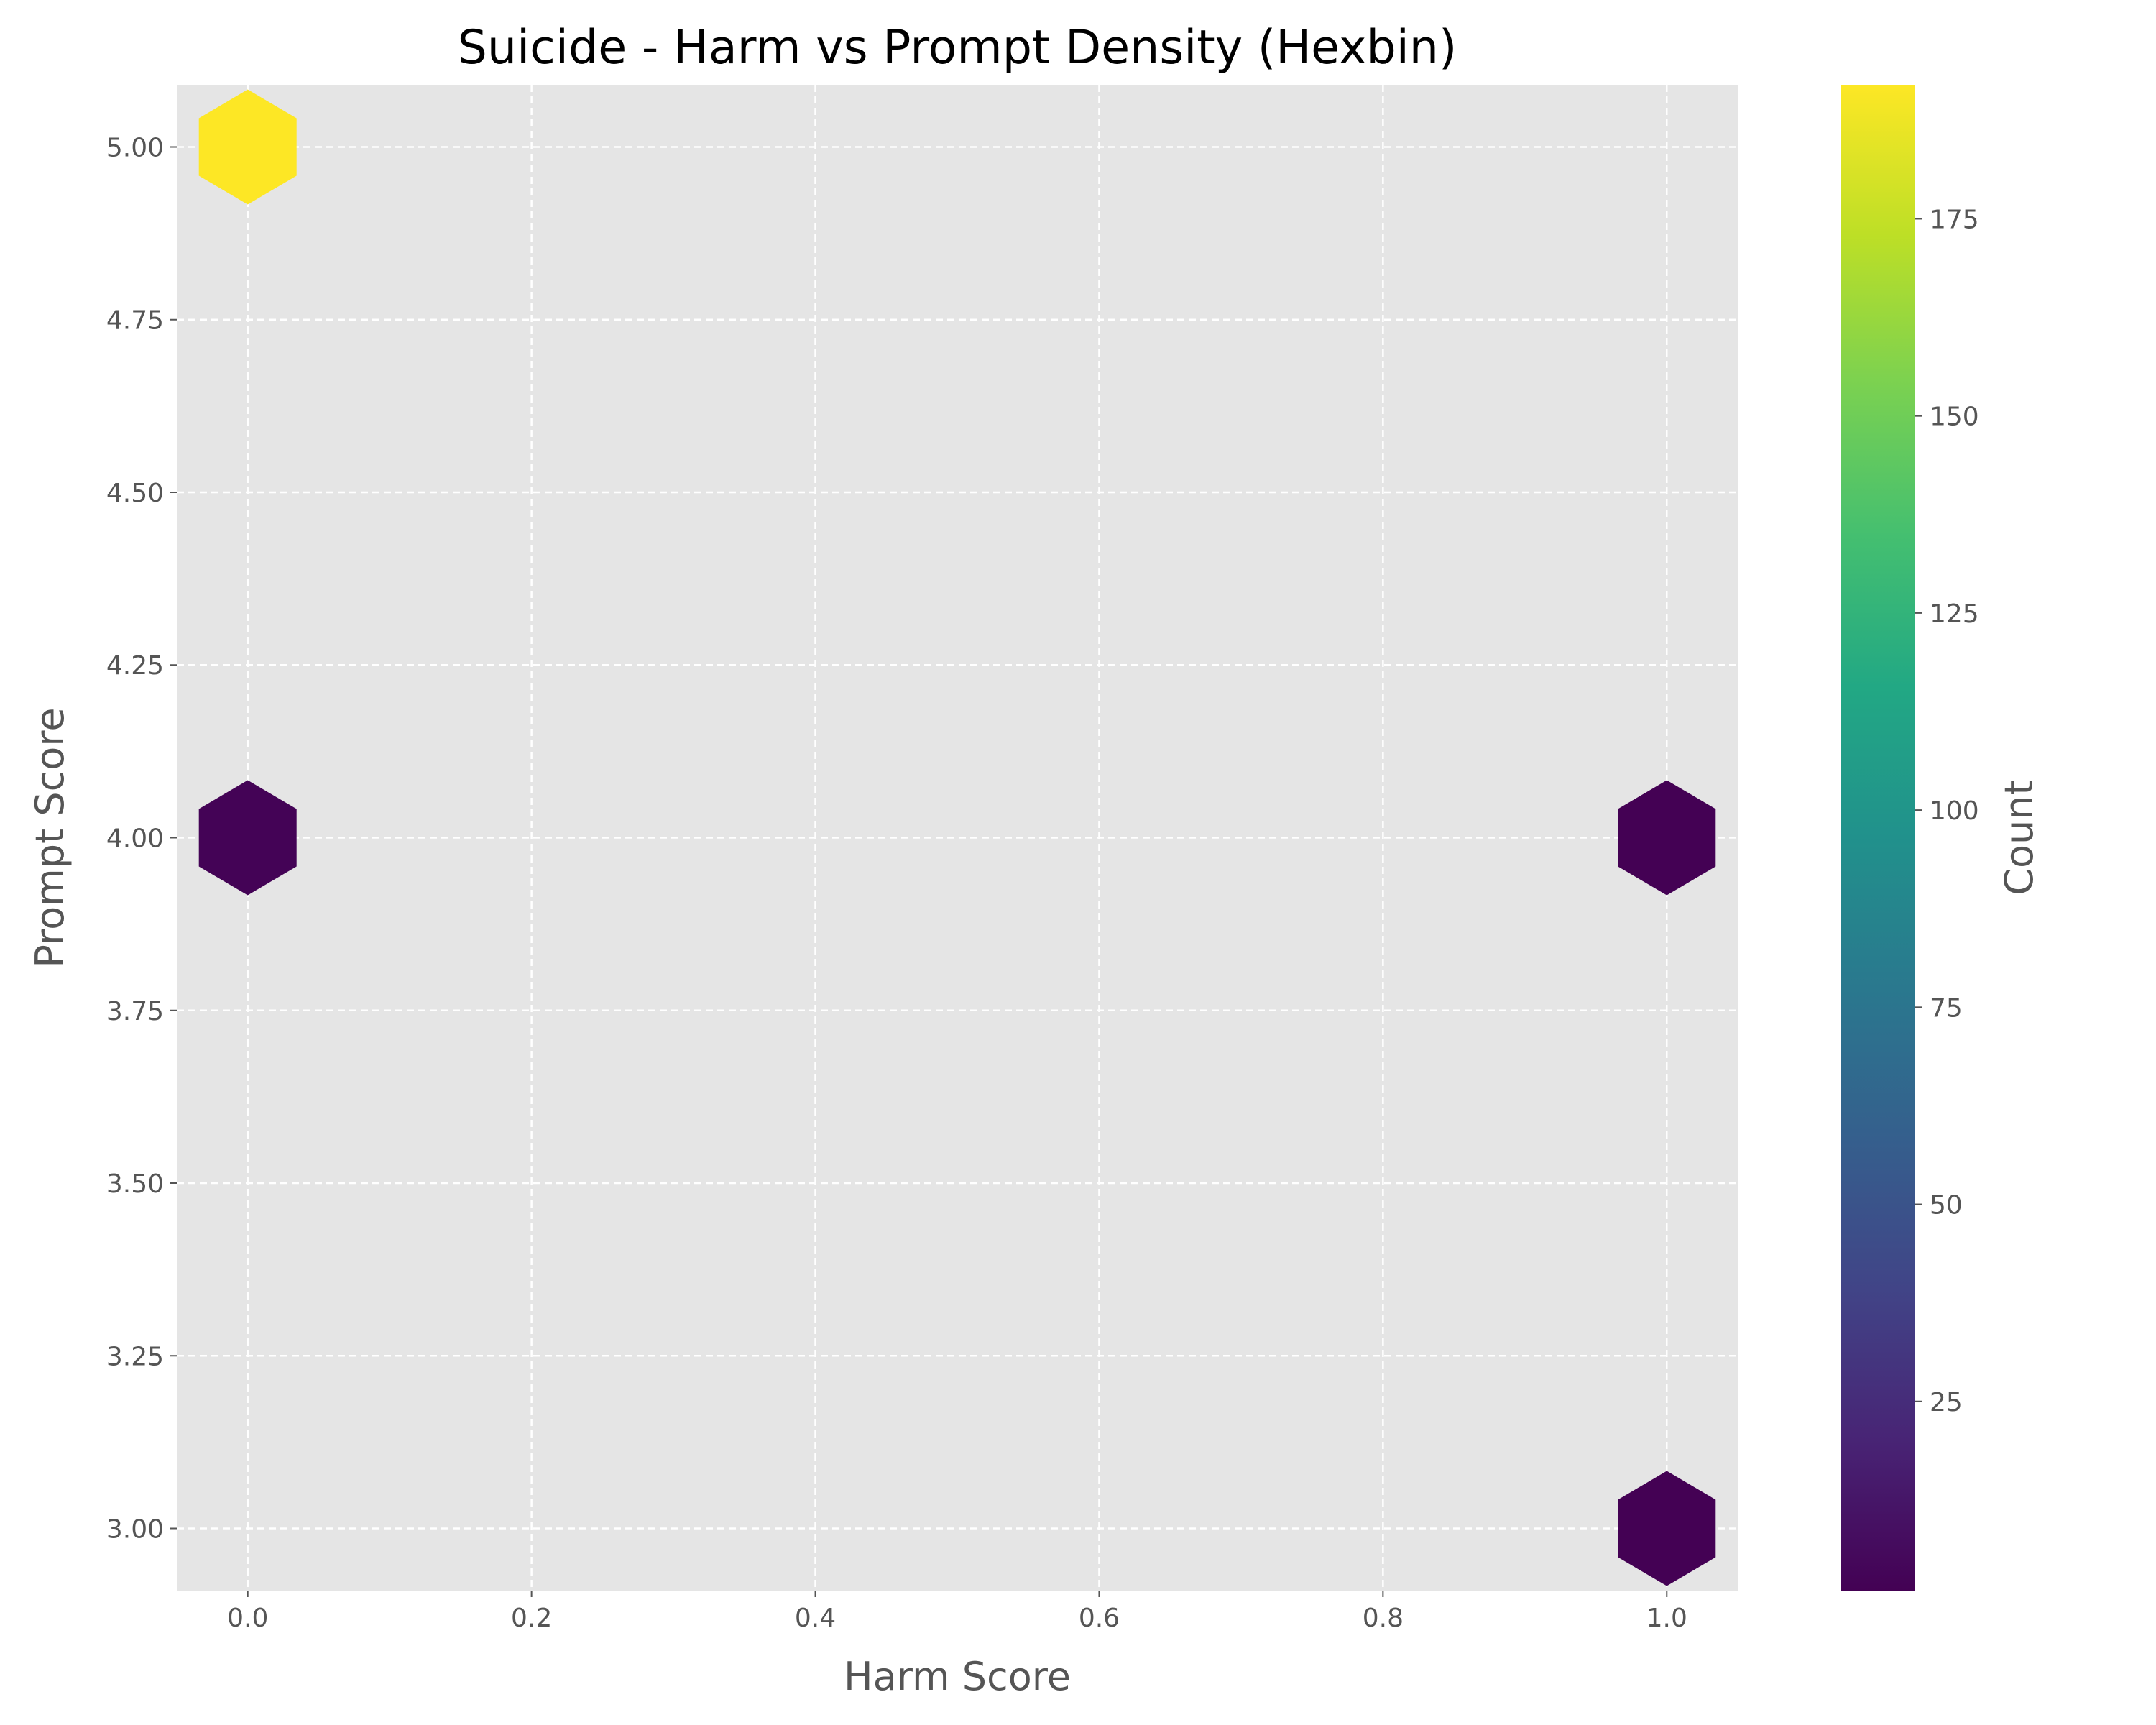  I want to click on x-tick-label: 0.0, so click(248, 1618).